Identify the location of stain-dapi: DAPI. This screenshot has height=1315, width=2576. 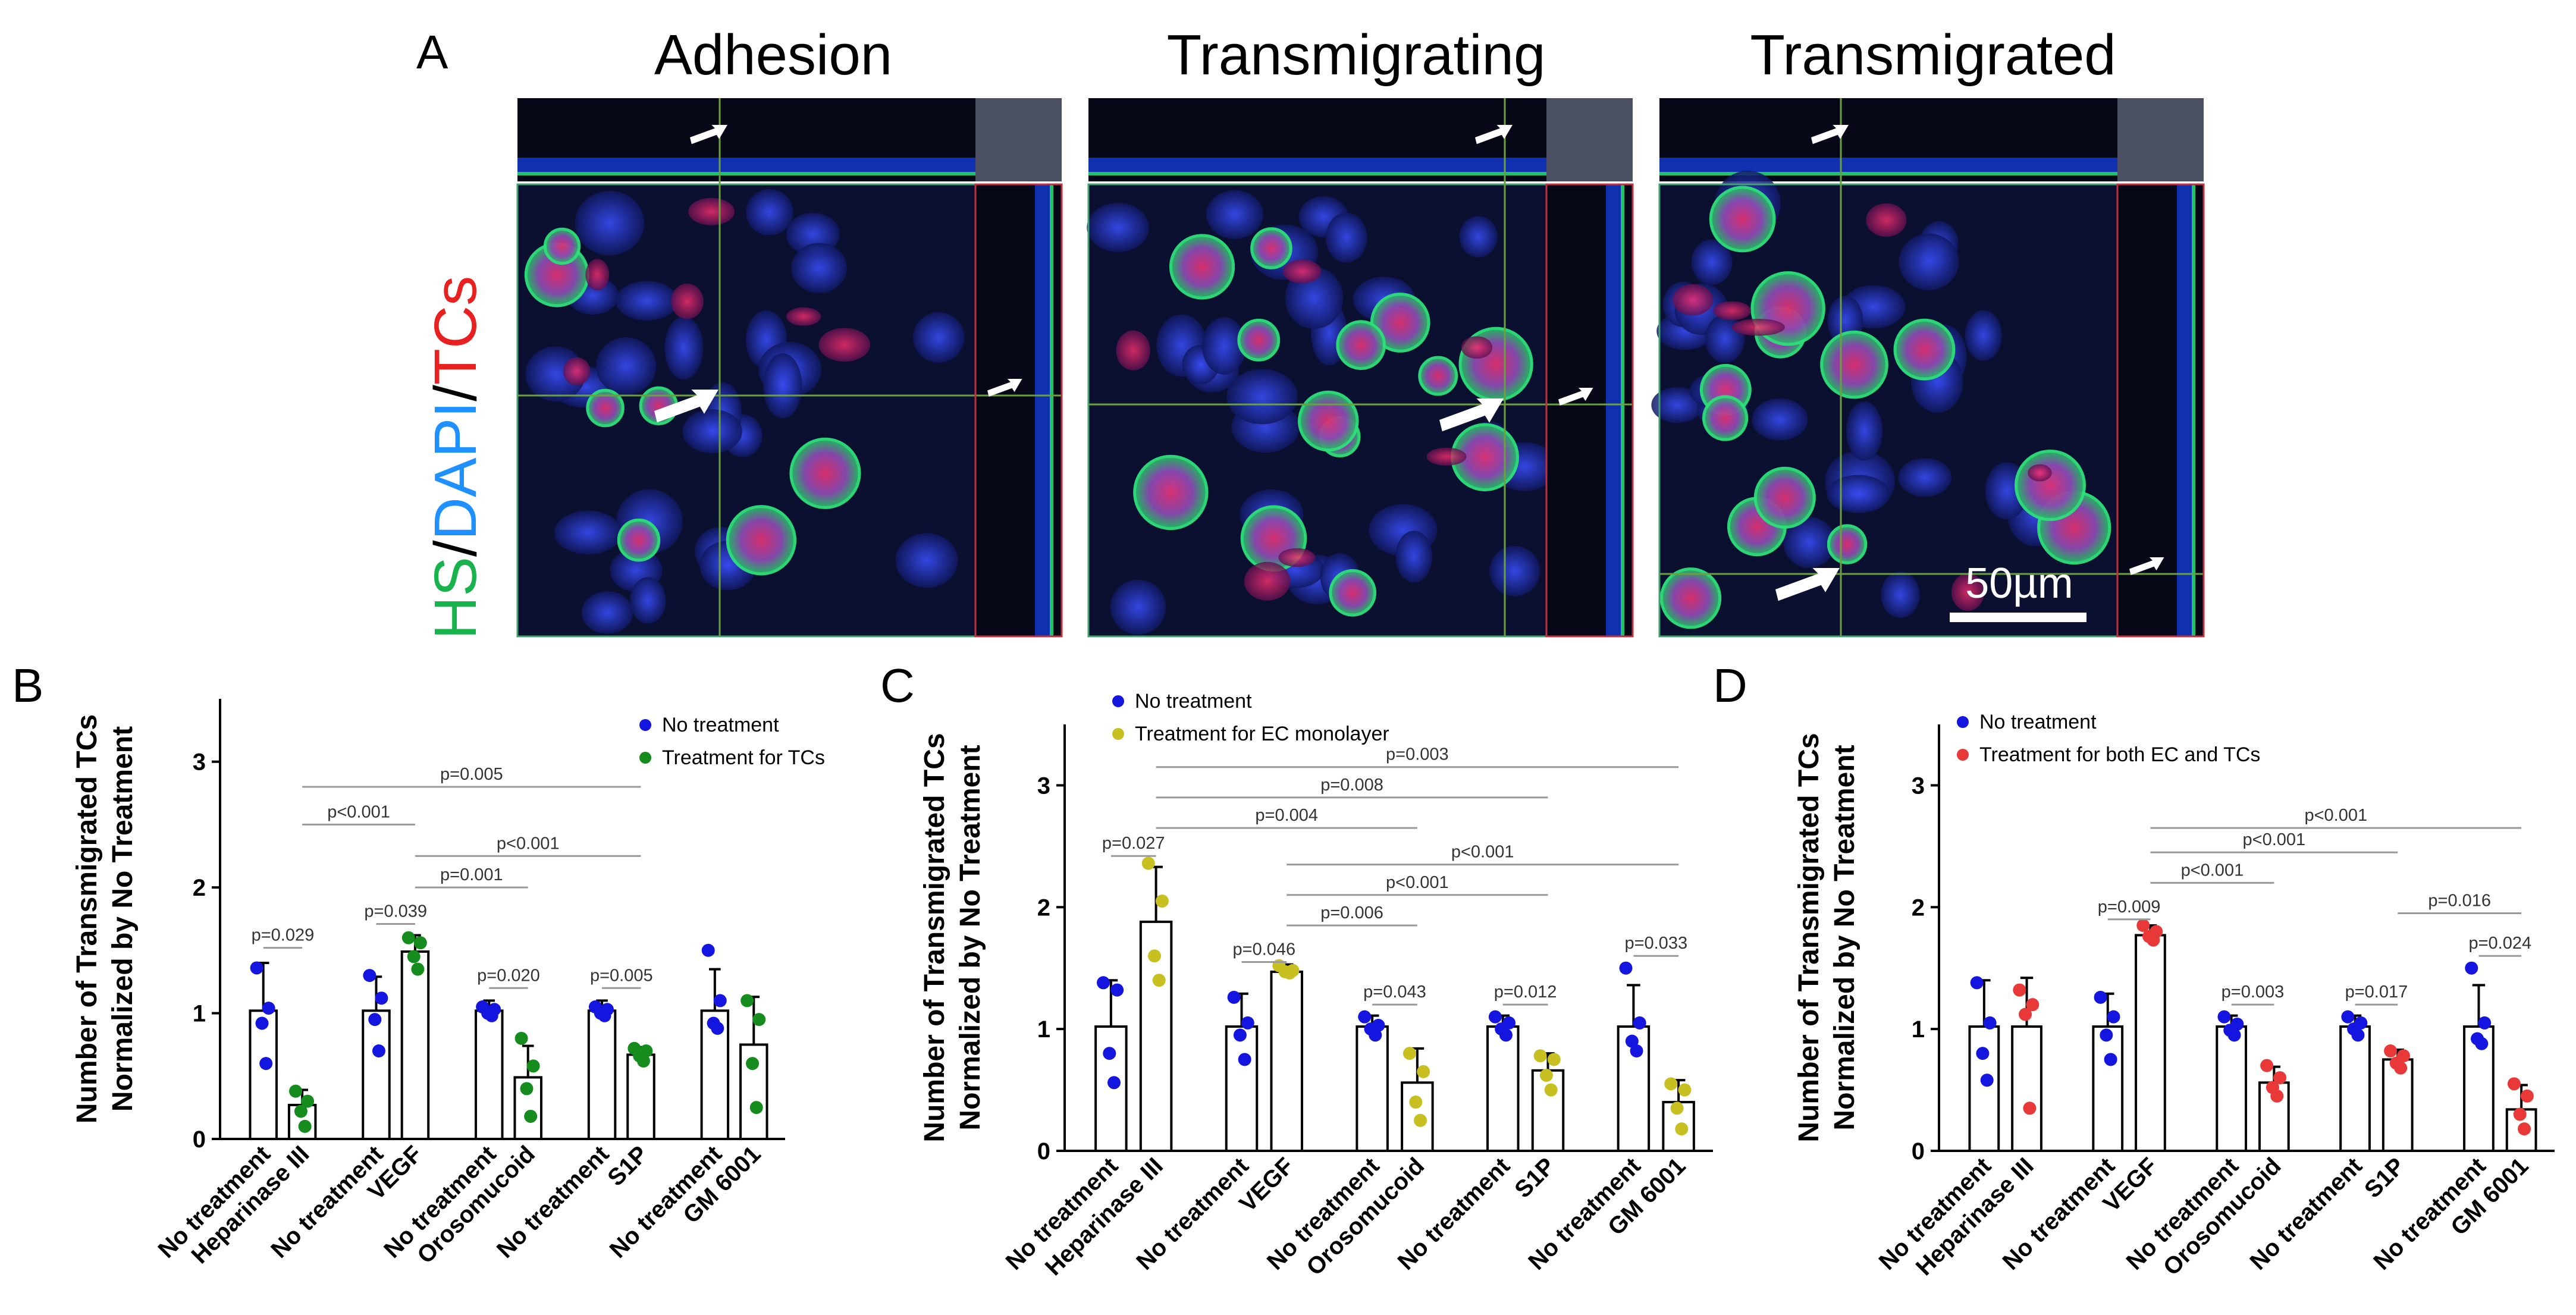
(455, 470).